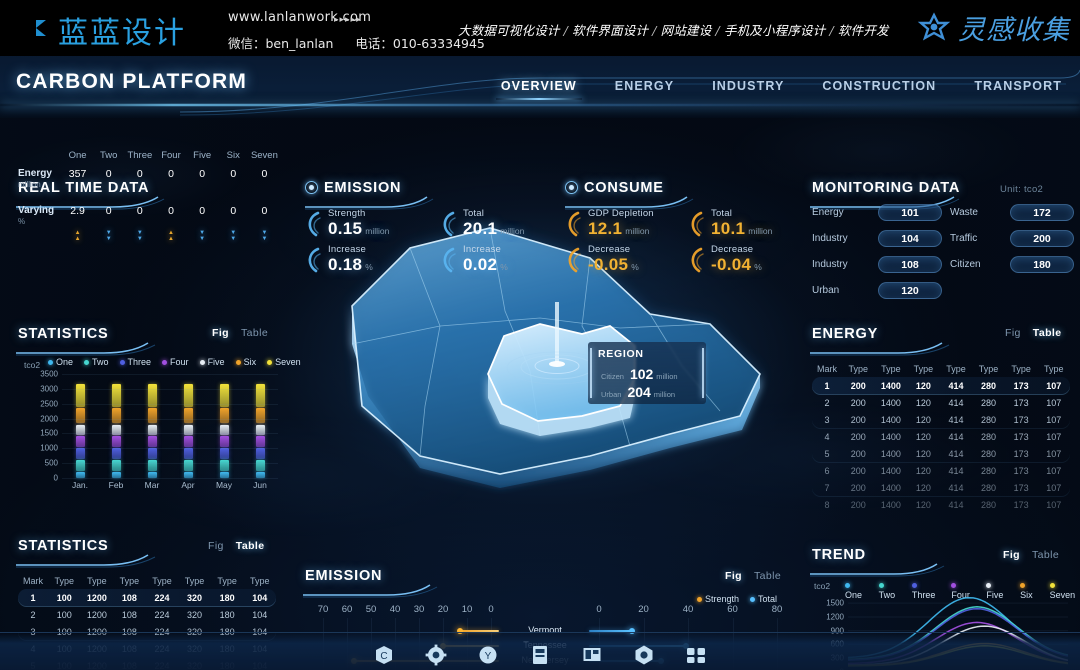  What do you see at coordinates (32, 365) in the screenshot?
I see `statistics-y-axis-label: tco2` at bounding box center [32, 365].